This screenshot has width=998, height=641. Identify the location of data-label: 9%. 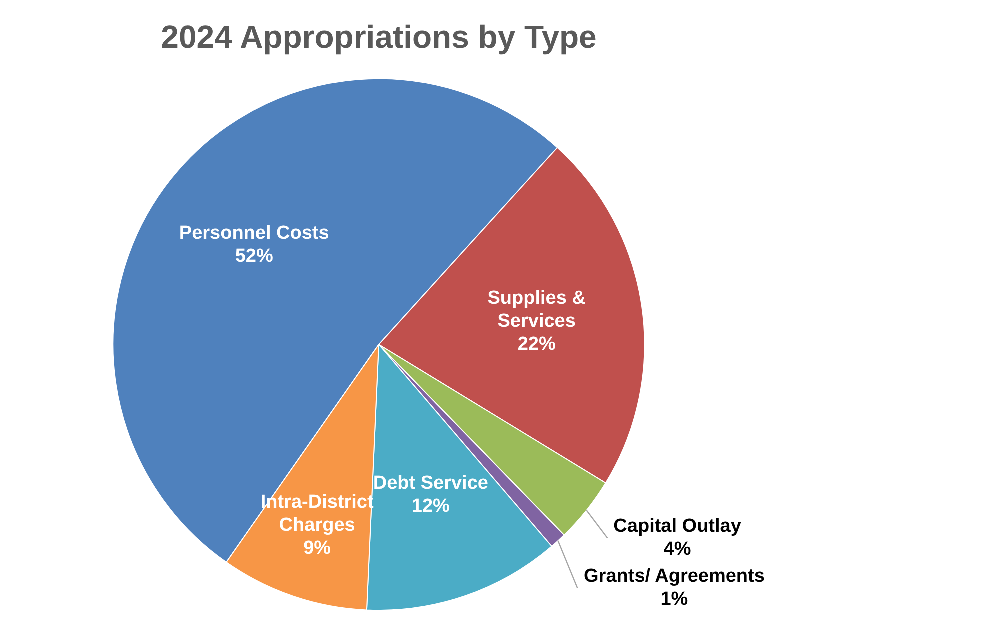
(318, 549).